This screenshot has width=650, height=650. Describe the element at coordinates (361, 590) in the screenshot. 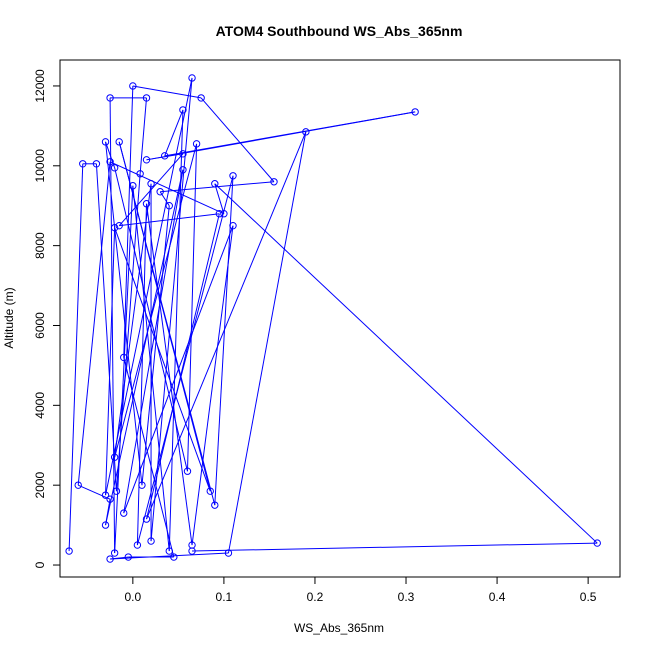

I see `x-axis: 0.0 0.1 0.2 0.3 0.4 0.5` at that location.